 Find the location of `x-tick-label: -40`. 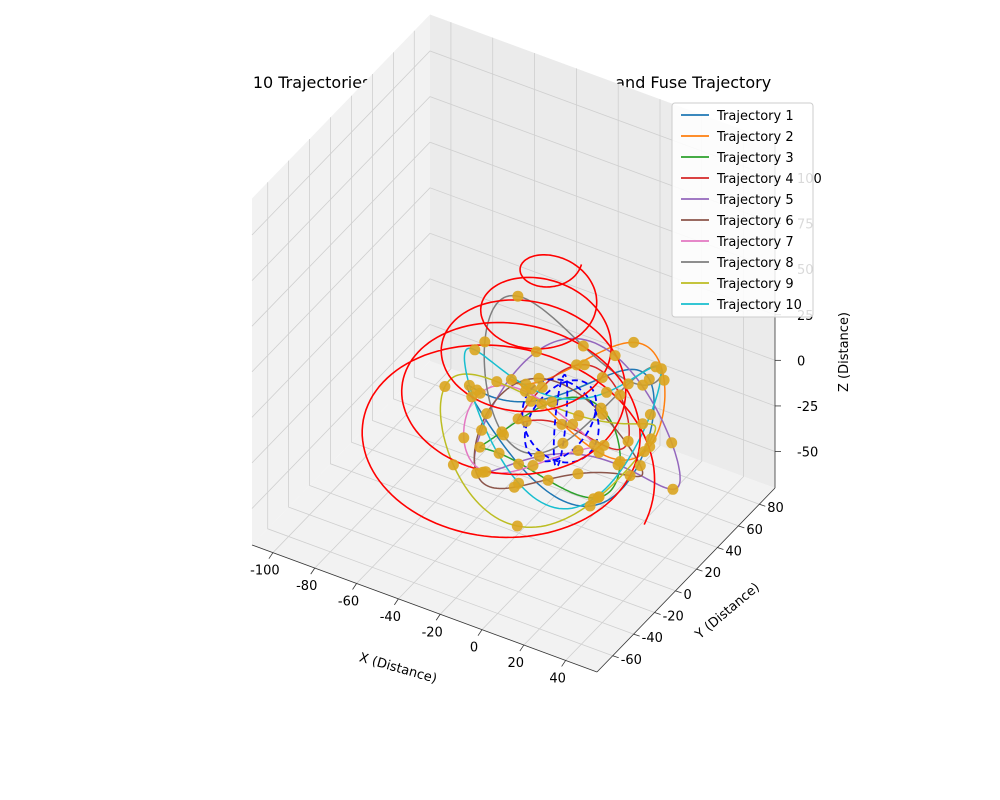

x-tick-label: -40 is located at coordinates (390, 617).